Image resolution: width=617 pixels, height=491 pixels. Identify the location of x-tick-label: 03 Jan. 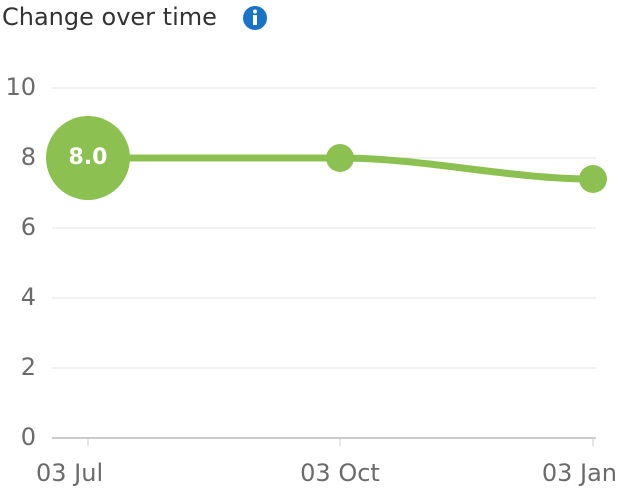
(579, 473).